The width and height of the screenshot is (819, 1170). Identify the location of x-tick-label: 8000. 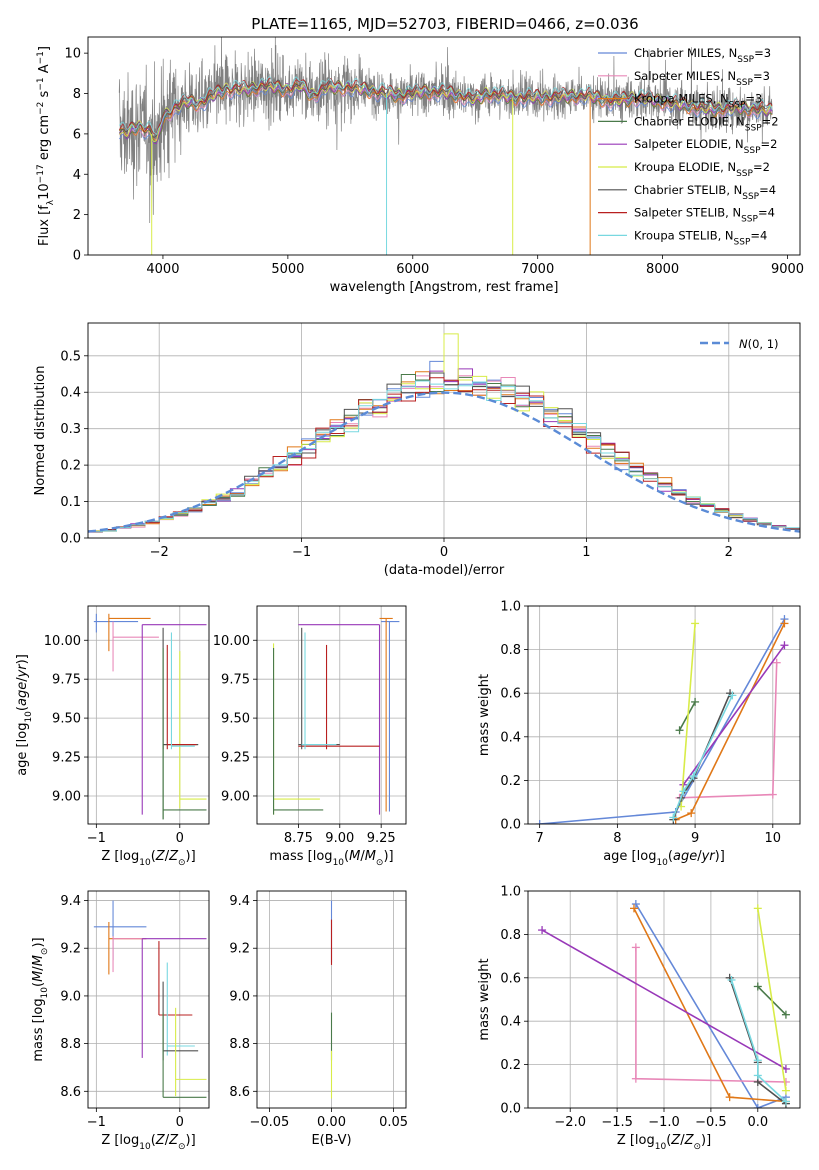
(662, 269).